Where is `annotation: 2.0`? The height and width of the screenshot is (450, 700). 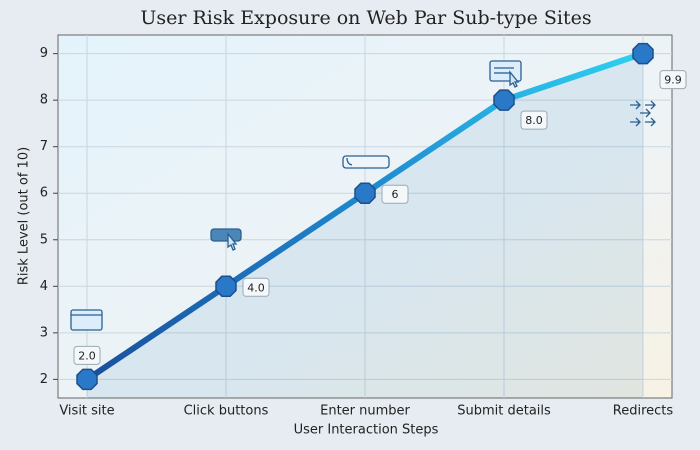
annotation: 2.0 is located at coordinates (87, 355).